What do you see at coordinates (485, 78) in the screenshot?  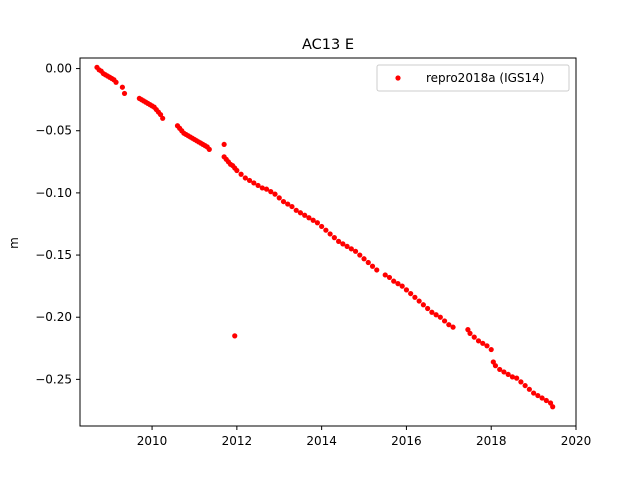 I see `legend-label: repro2018a (IGS14)` at bounding box center [485, 78].